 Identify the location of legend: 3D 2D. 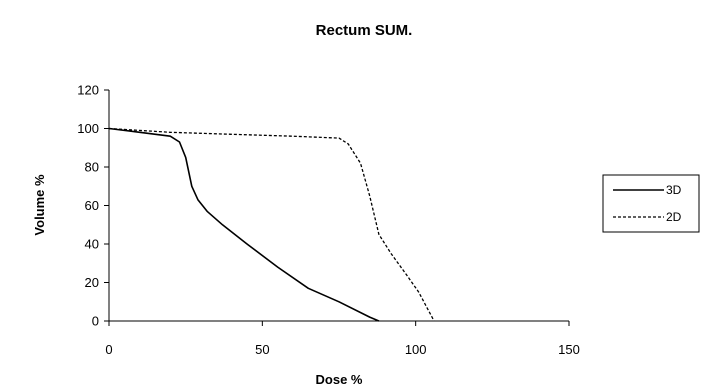
(651, 203).